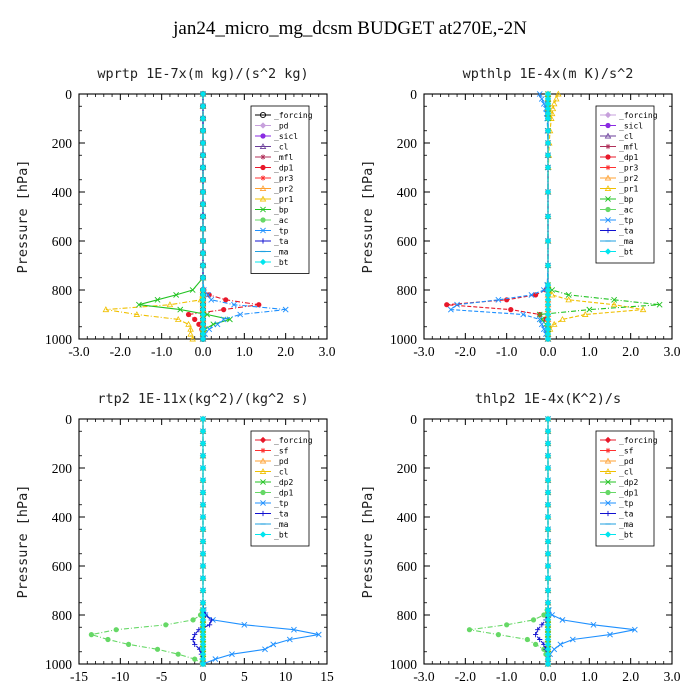 This screenshot has height=700, width=700. What do you see at coordinates (625, 184) in the screenshot?
I see `legend-box` at bounding box center [625, 184].